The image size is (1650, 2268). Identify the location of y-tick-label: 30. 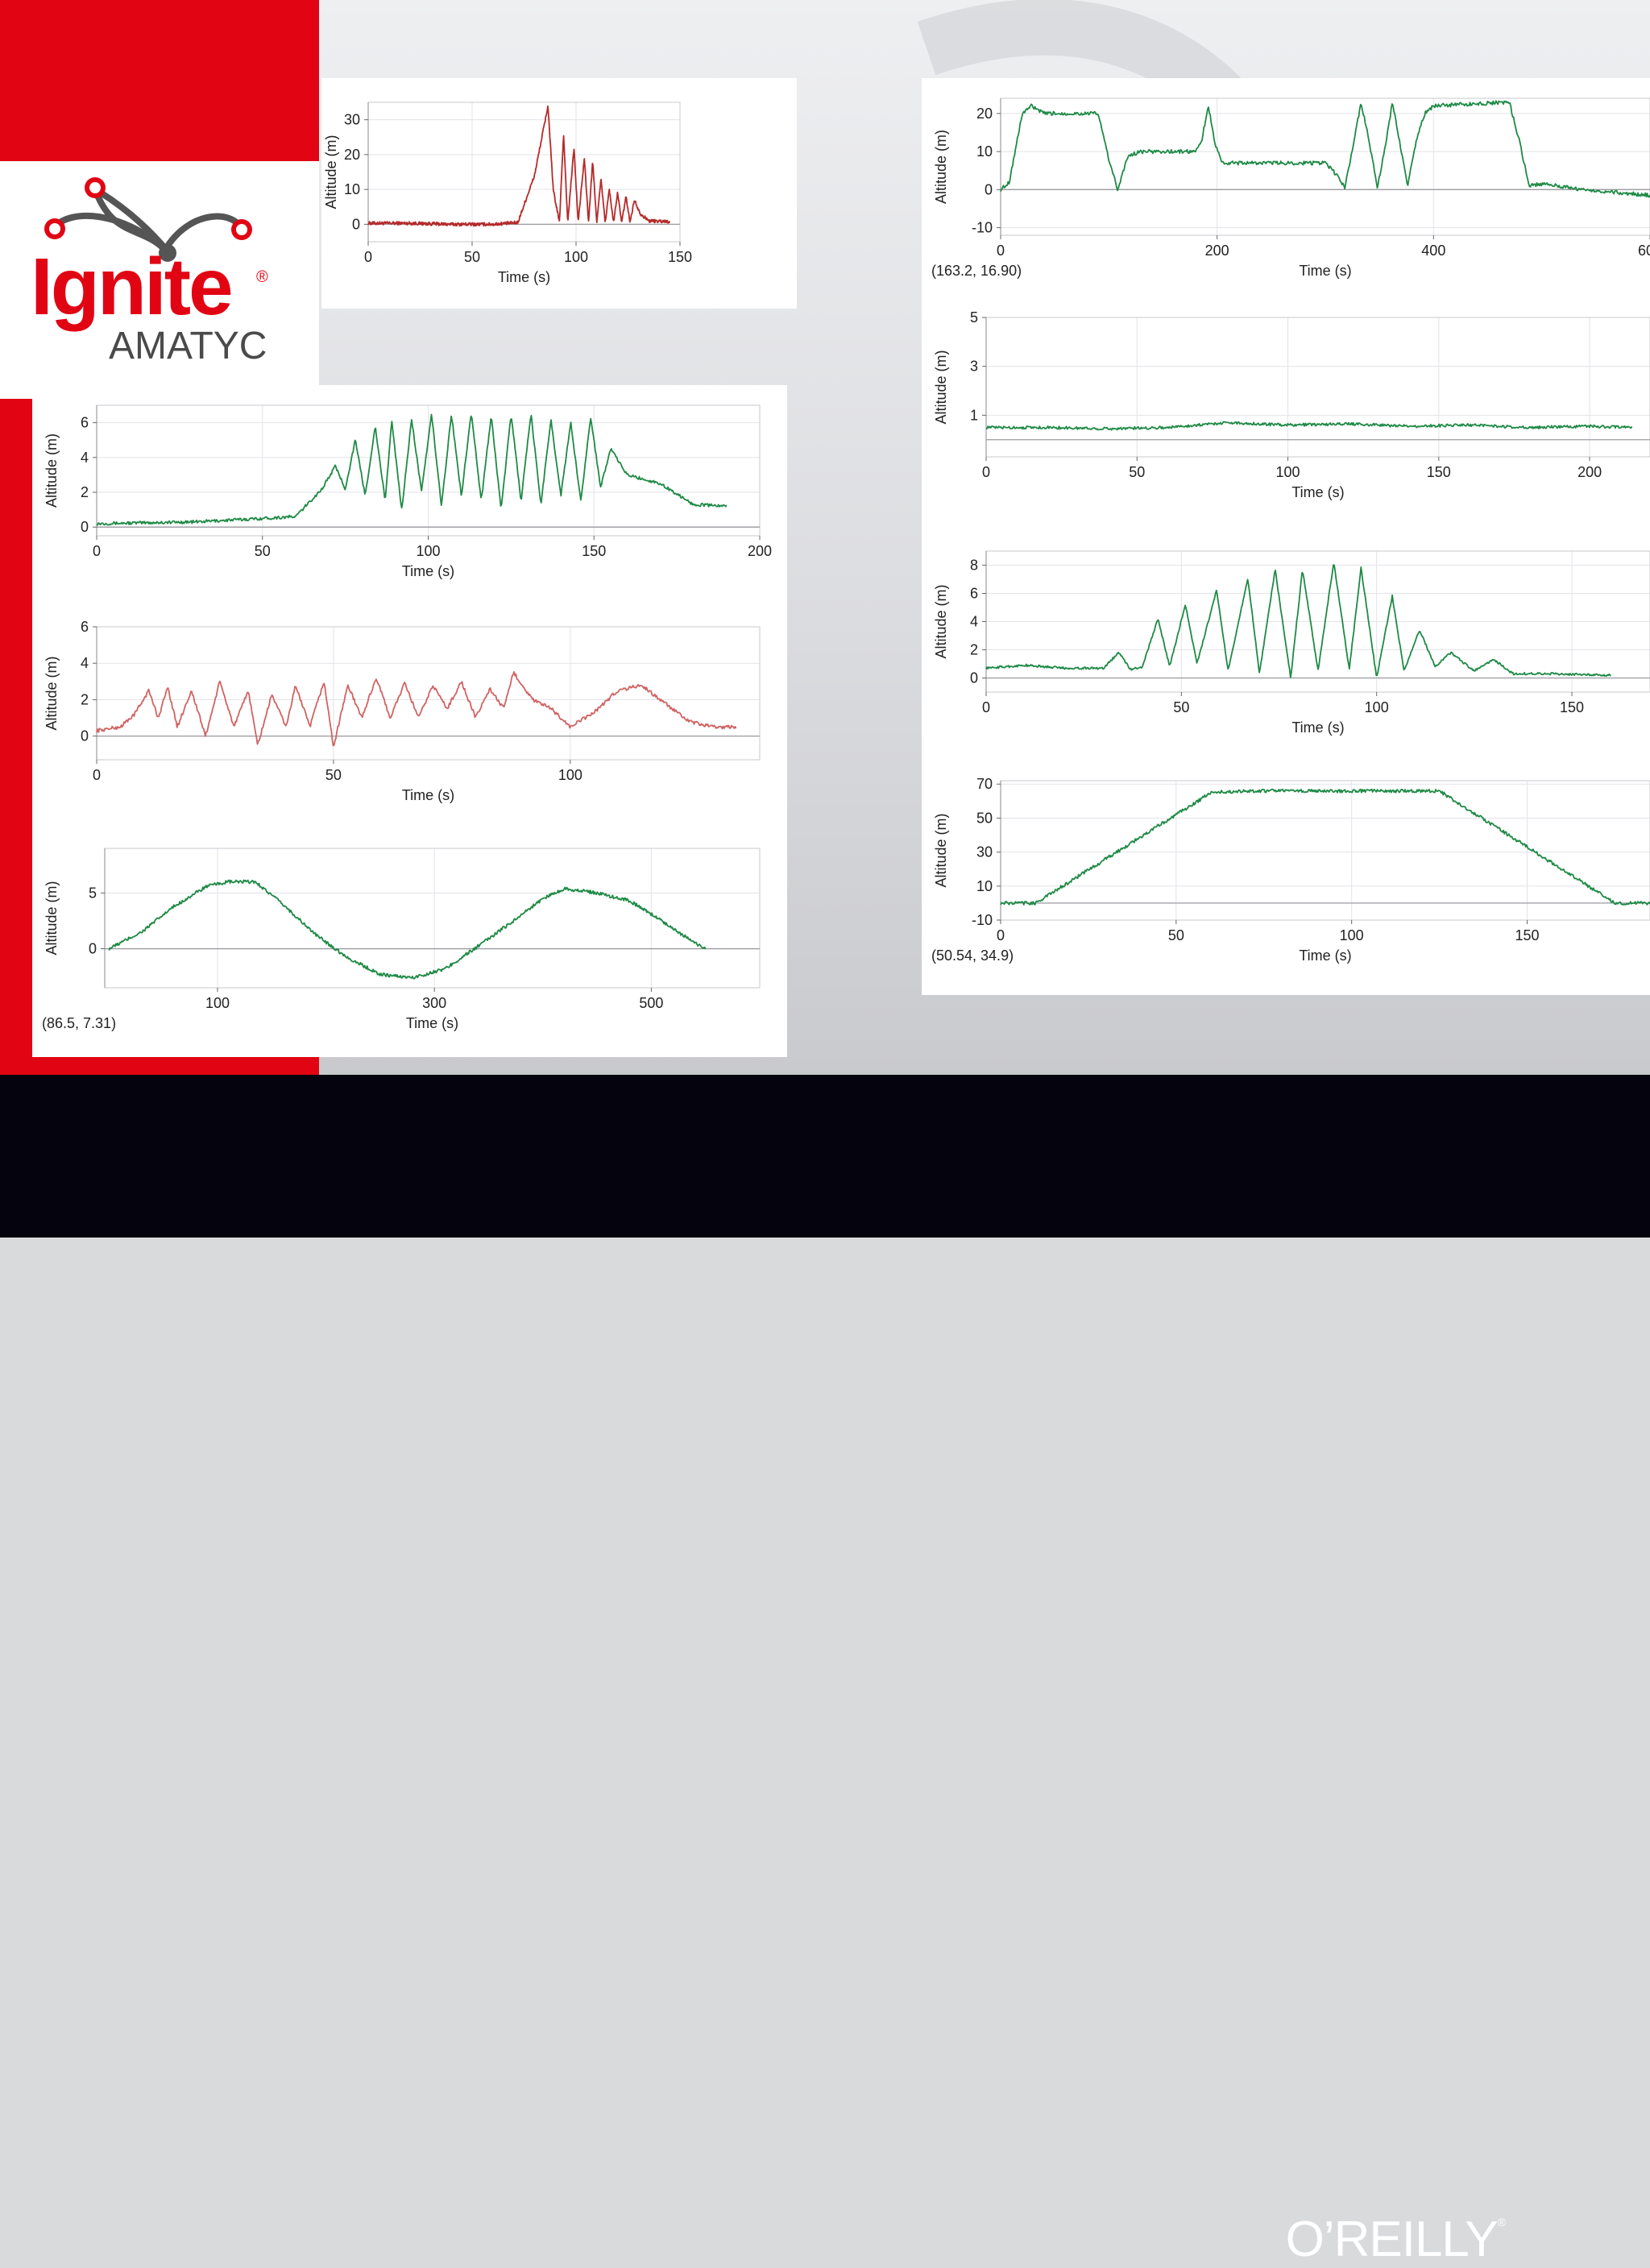
(984, 852).